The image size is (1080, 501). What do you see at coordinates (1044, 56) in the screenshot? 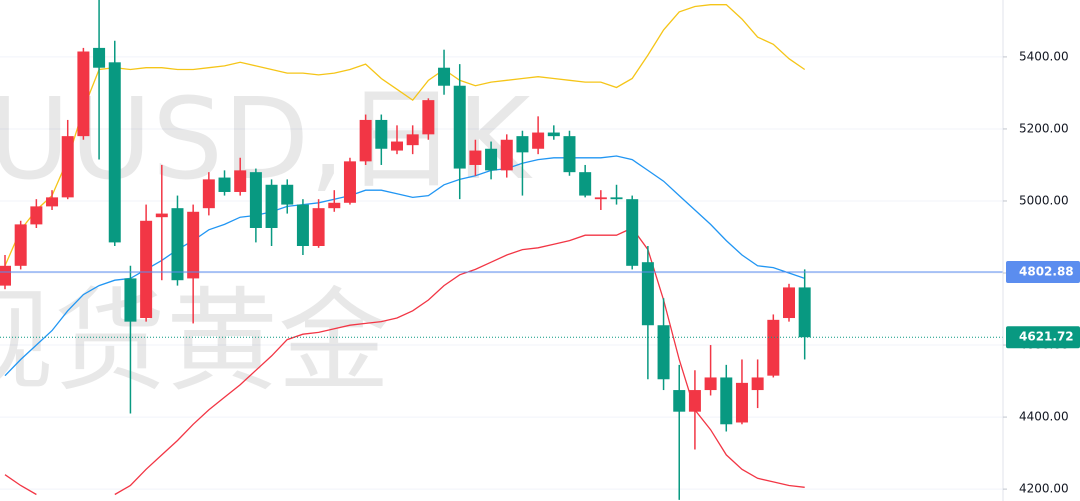
I see `y-tick-label: 5400.00` at bounding box center [1044, 56].